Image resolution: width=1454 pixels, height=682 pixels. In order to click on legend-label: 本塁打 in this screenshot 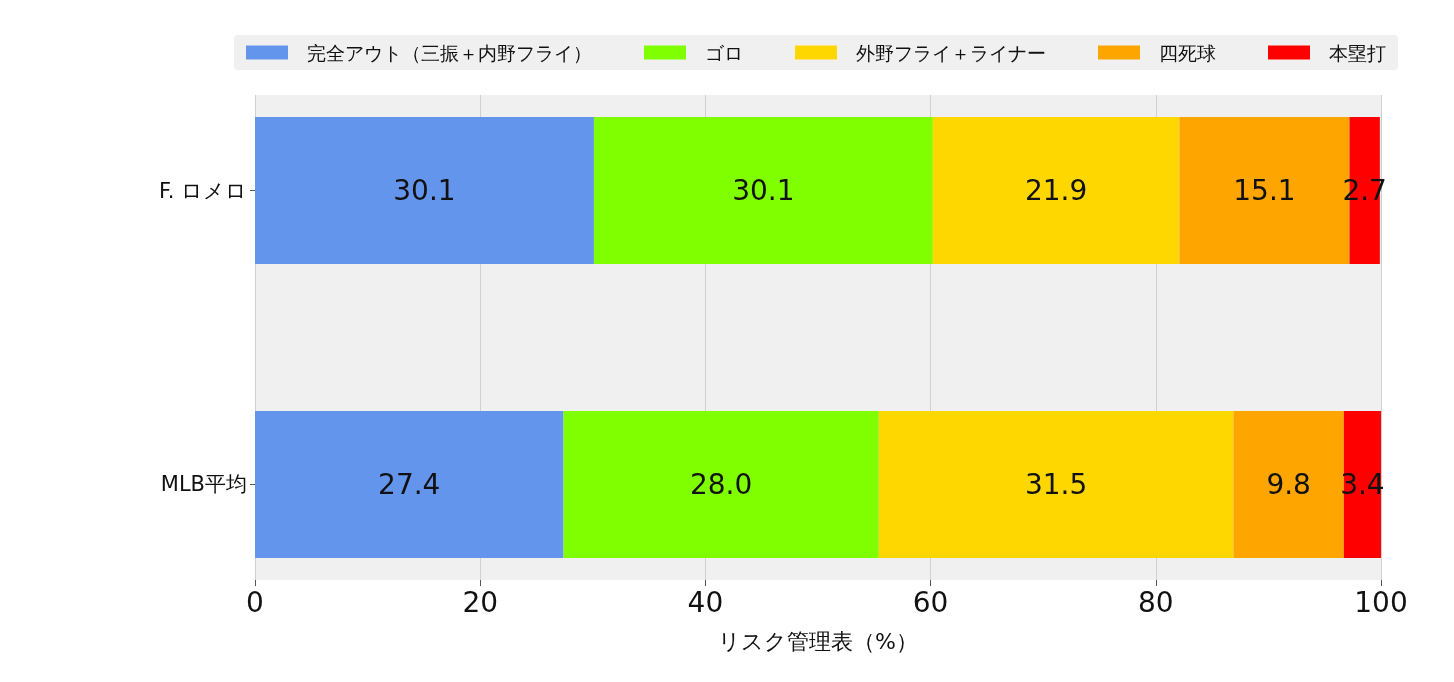, I will do `click(1357, 52)`.